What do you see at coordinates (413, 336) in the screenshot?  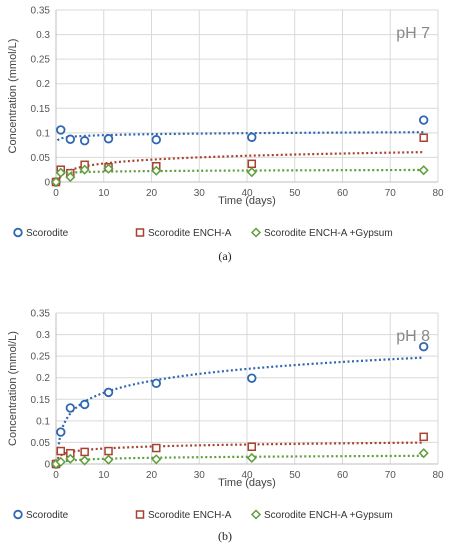 I see `ph-annotation: pH 8` at bounding box center [413, 336].